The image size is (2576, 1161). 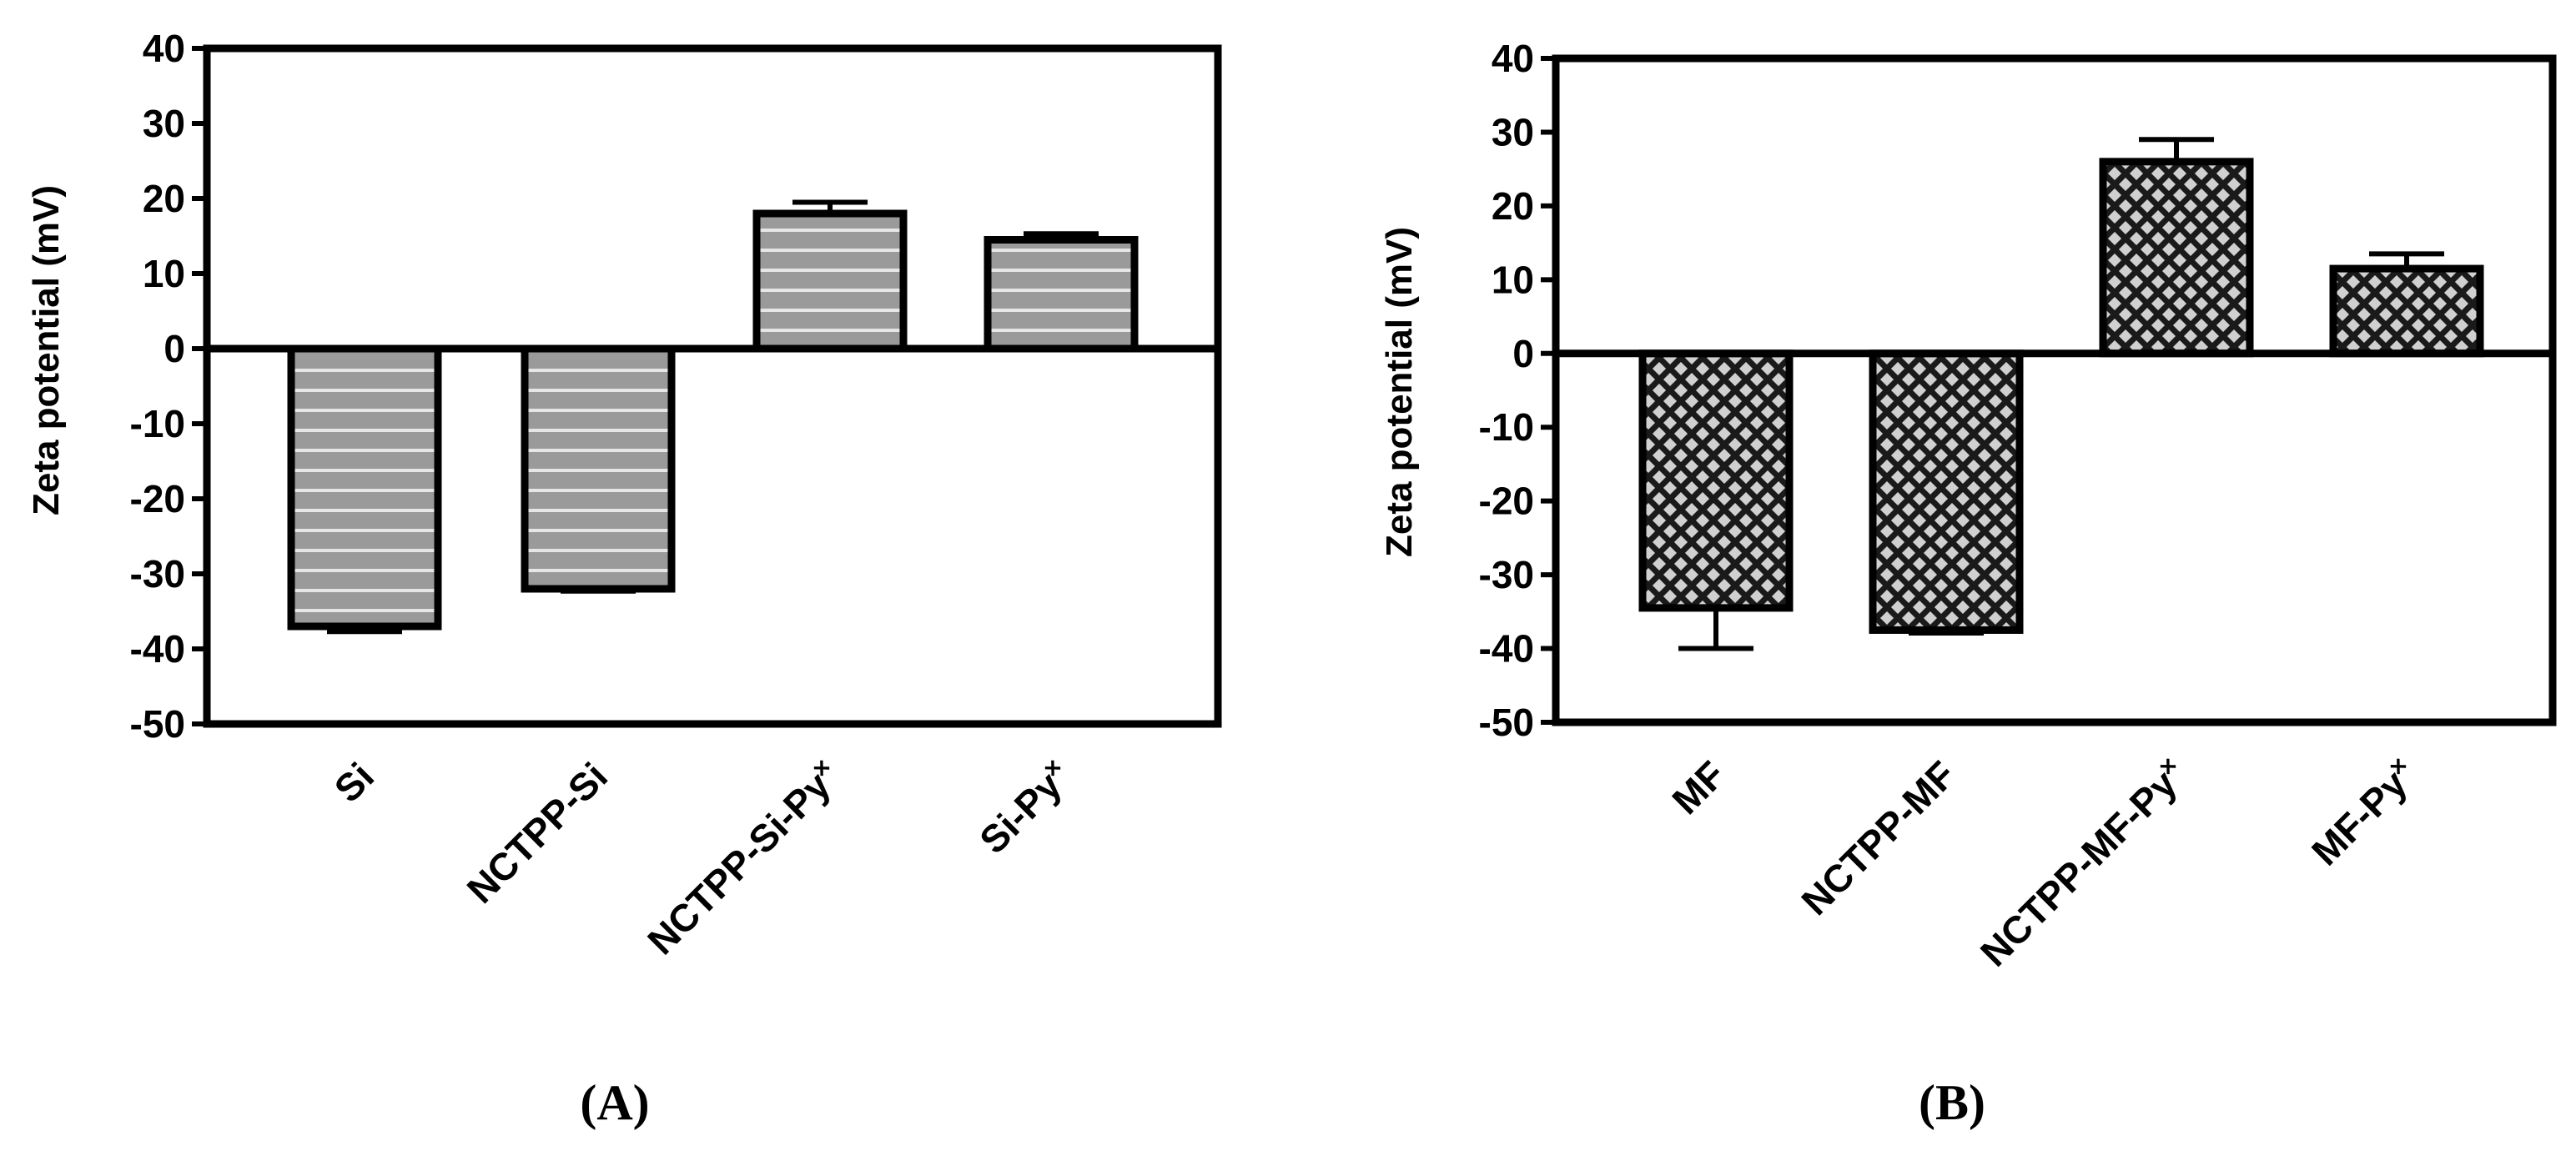 I want to click on x-tick-label: MF, so click(x=1698, y=787).